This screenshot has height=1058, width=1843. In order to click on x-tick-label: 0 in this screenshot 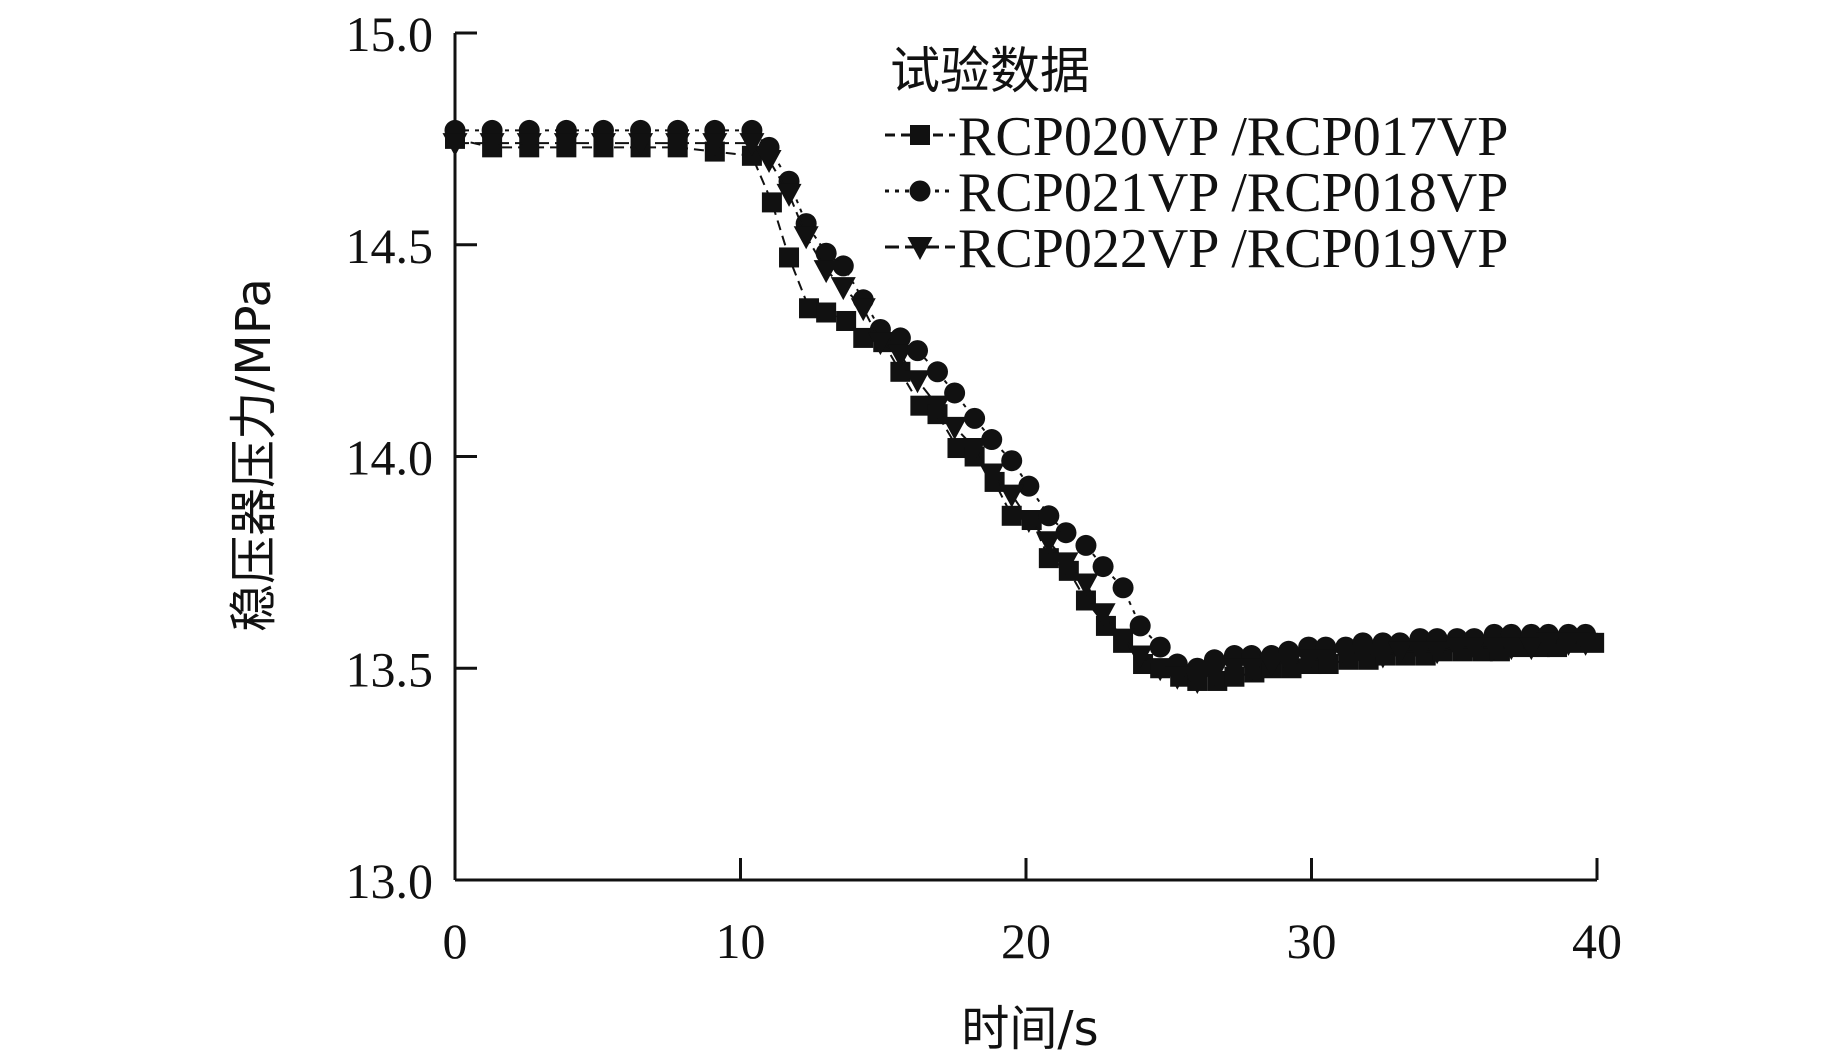, I will do `click(455, 941)`.